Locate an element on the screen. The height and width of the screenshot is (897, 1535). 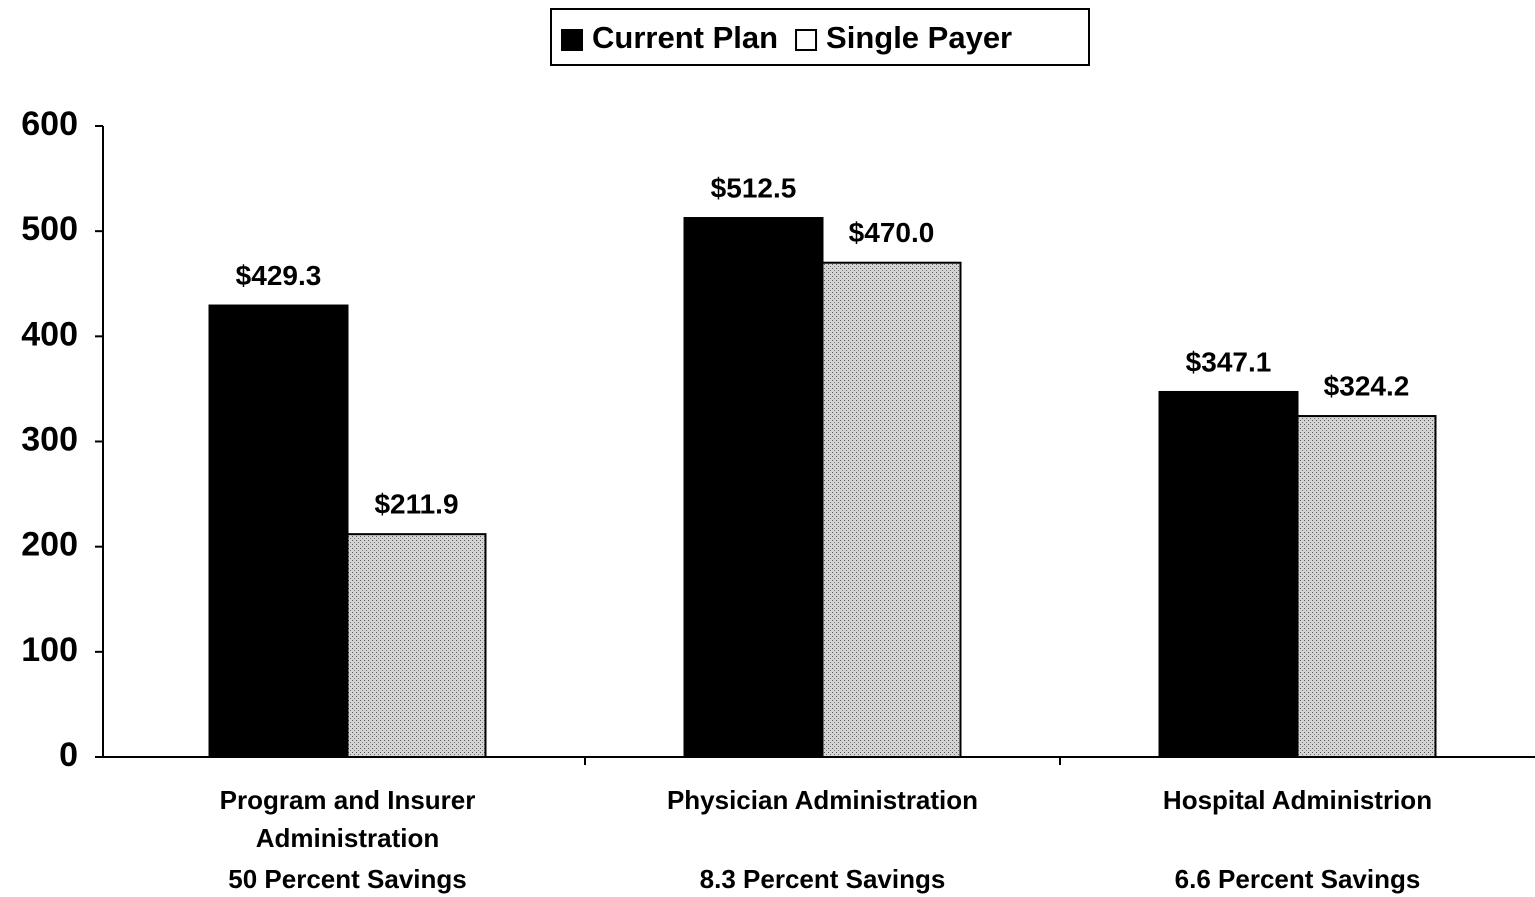
data-label: $429.3 is located at coordinates (279, 275).